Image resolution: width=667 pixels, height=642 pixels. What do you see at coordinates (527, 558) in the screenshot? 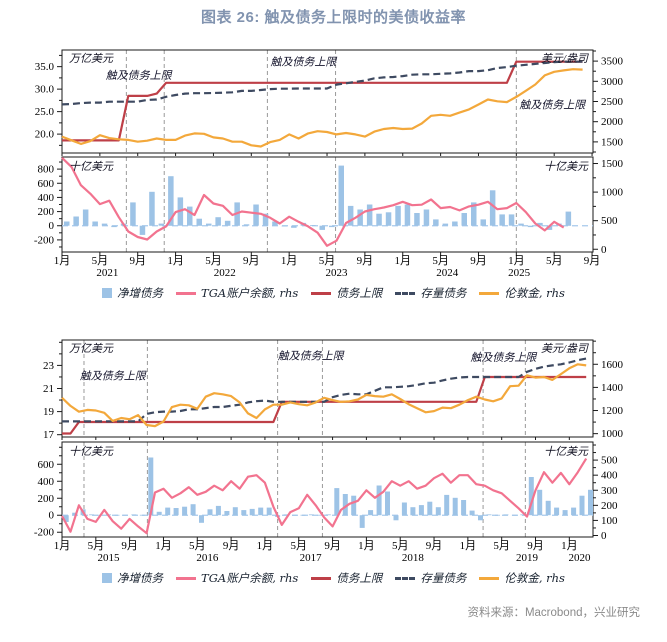
I see `x-year-label: 2019` at bounding box center [527, 558].